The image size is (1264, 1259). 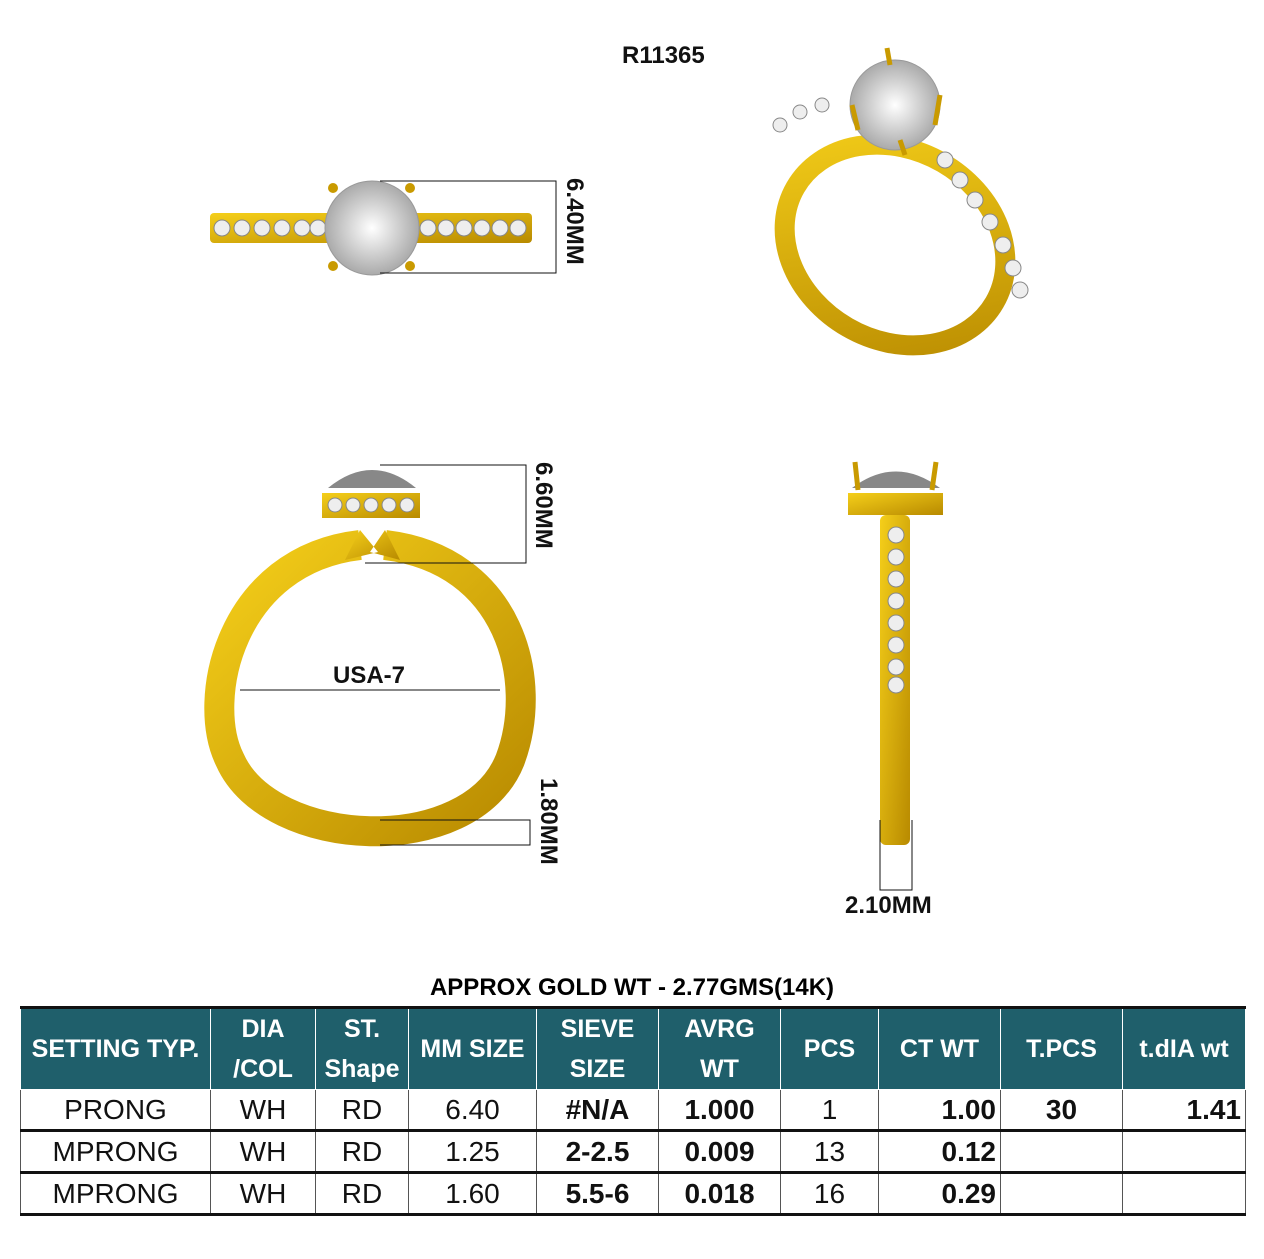 What do you see at coordinates (719, 1152) in the screenshot?
I see `cell: 0.009` at bounding box center [719, 1152].